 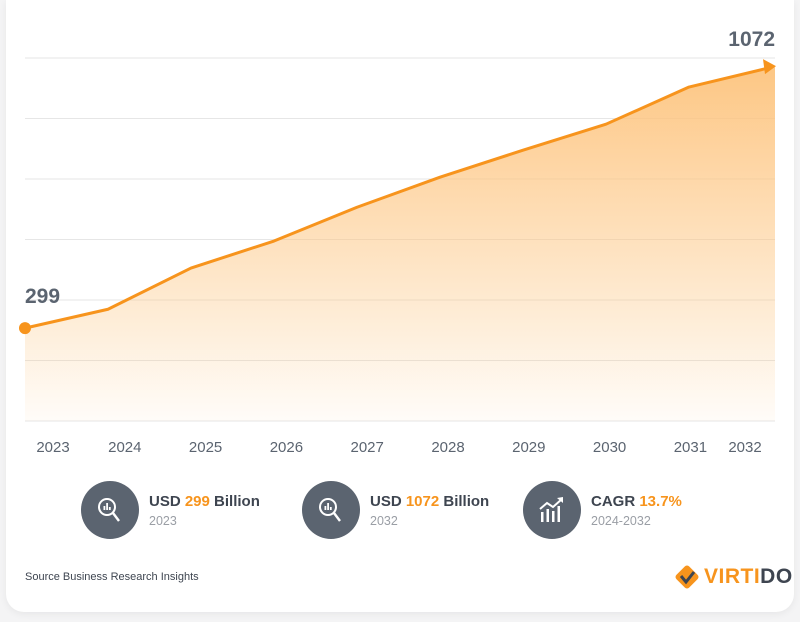 What do you see at coordinates (528, 447) in the screenshot?
I see `x-tick-label: 2029` at bounding box center [528, 447].